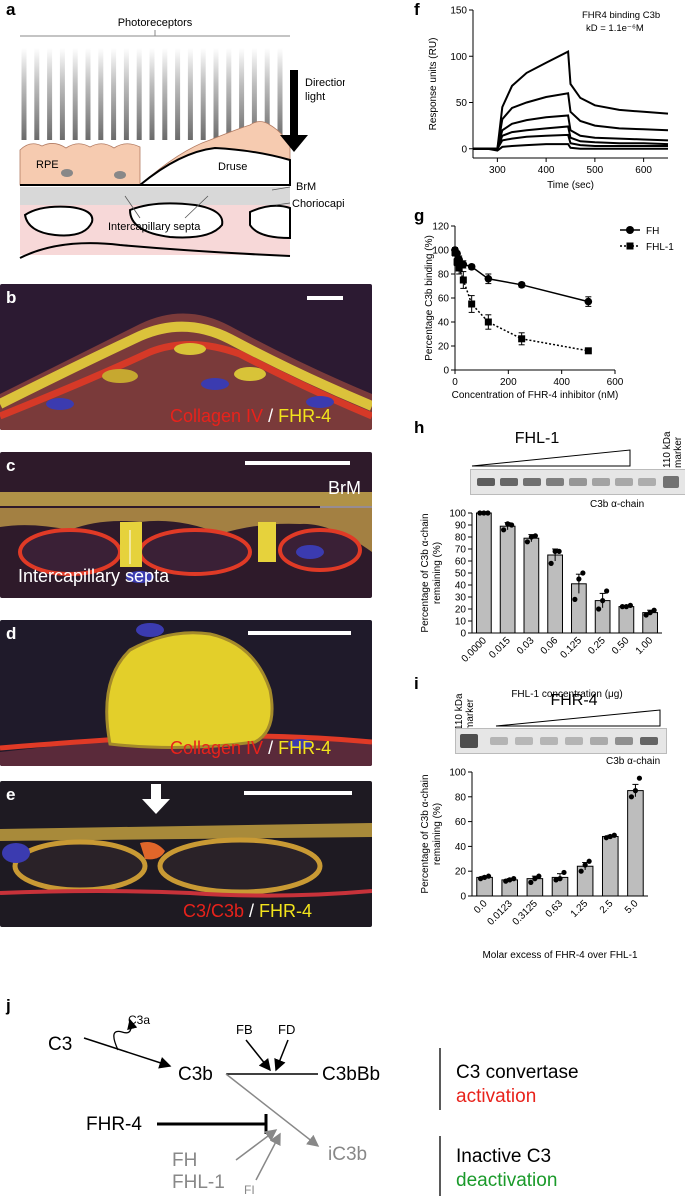 The height and width of the screenshot is (1196, 685). What do you see at coordinates (250, 748) in the screenshot?
I see `stain-label-d: Collagen IV / FHR-4` at bounding box center [250, 748].